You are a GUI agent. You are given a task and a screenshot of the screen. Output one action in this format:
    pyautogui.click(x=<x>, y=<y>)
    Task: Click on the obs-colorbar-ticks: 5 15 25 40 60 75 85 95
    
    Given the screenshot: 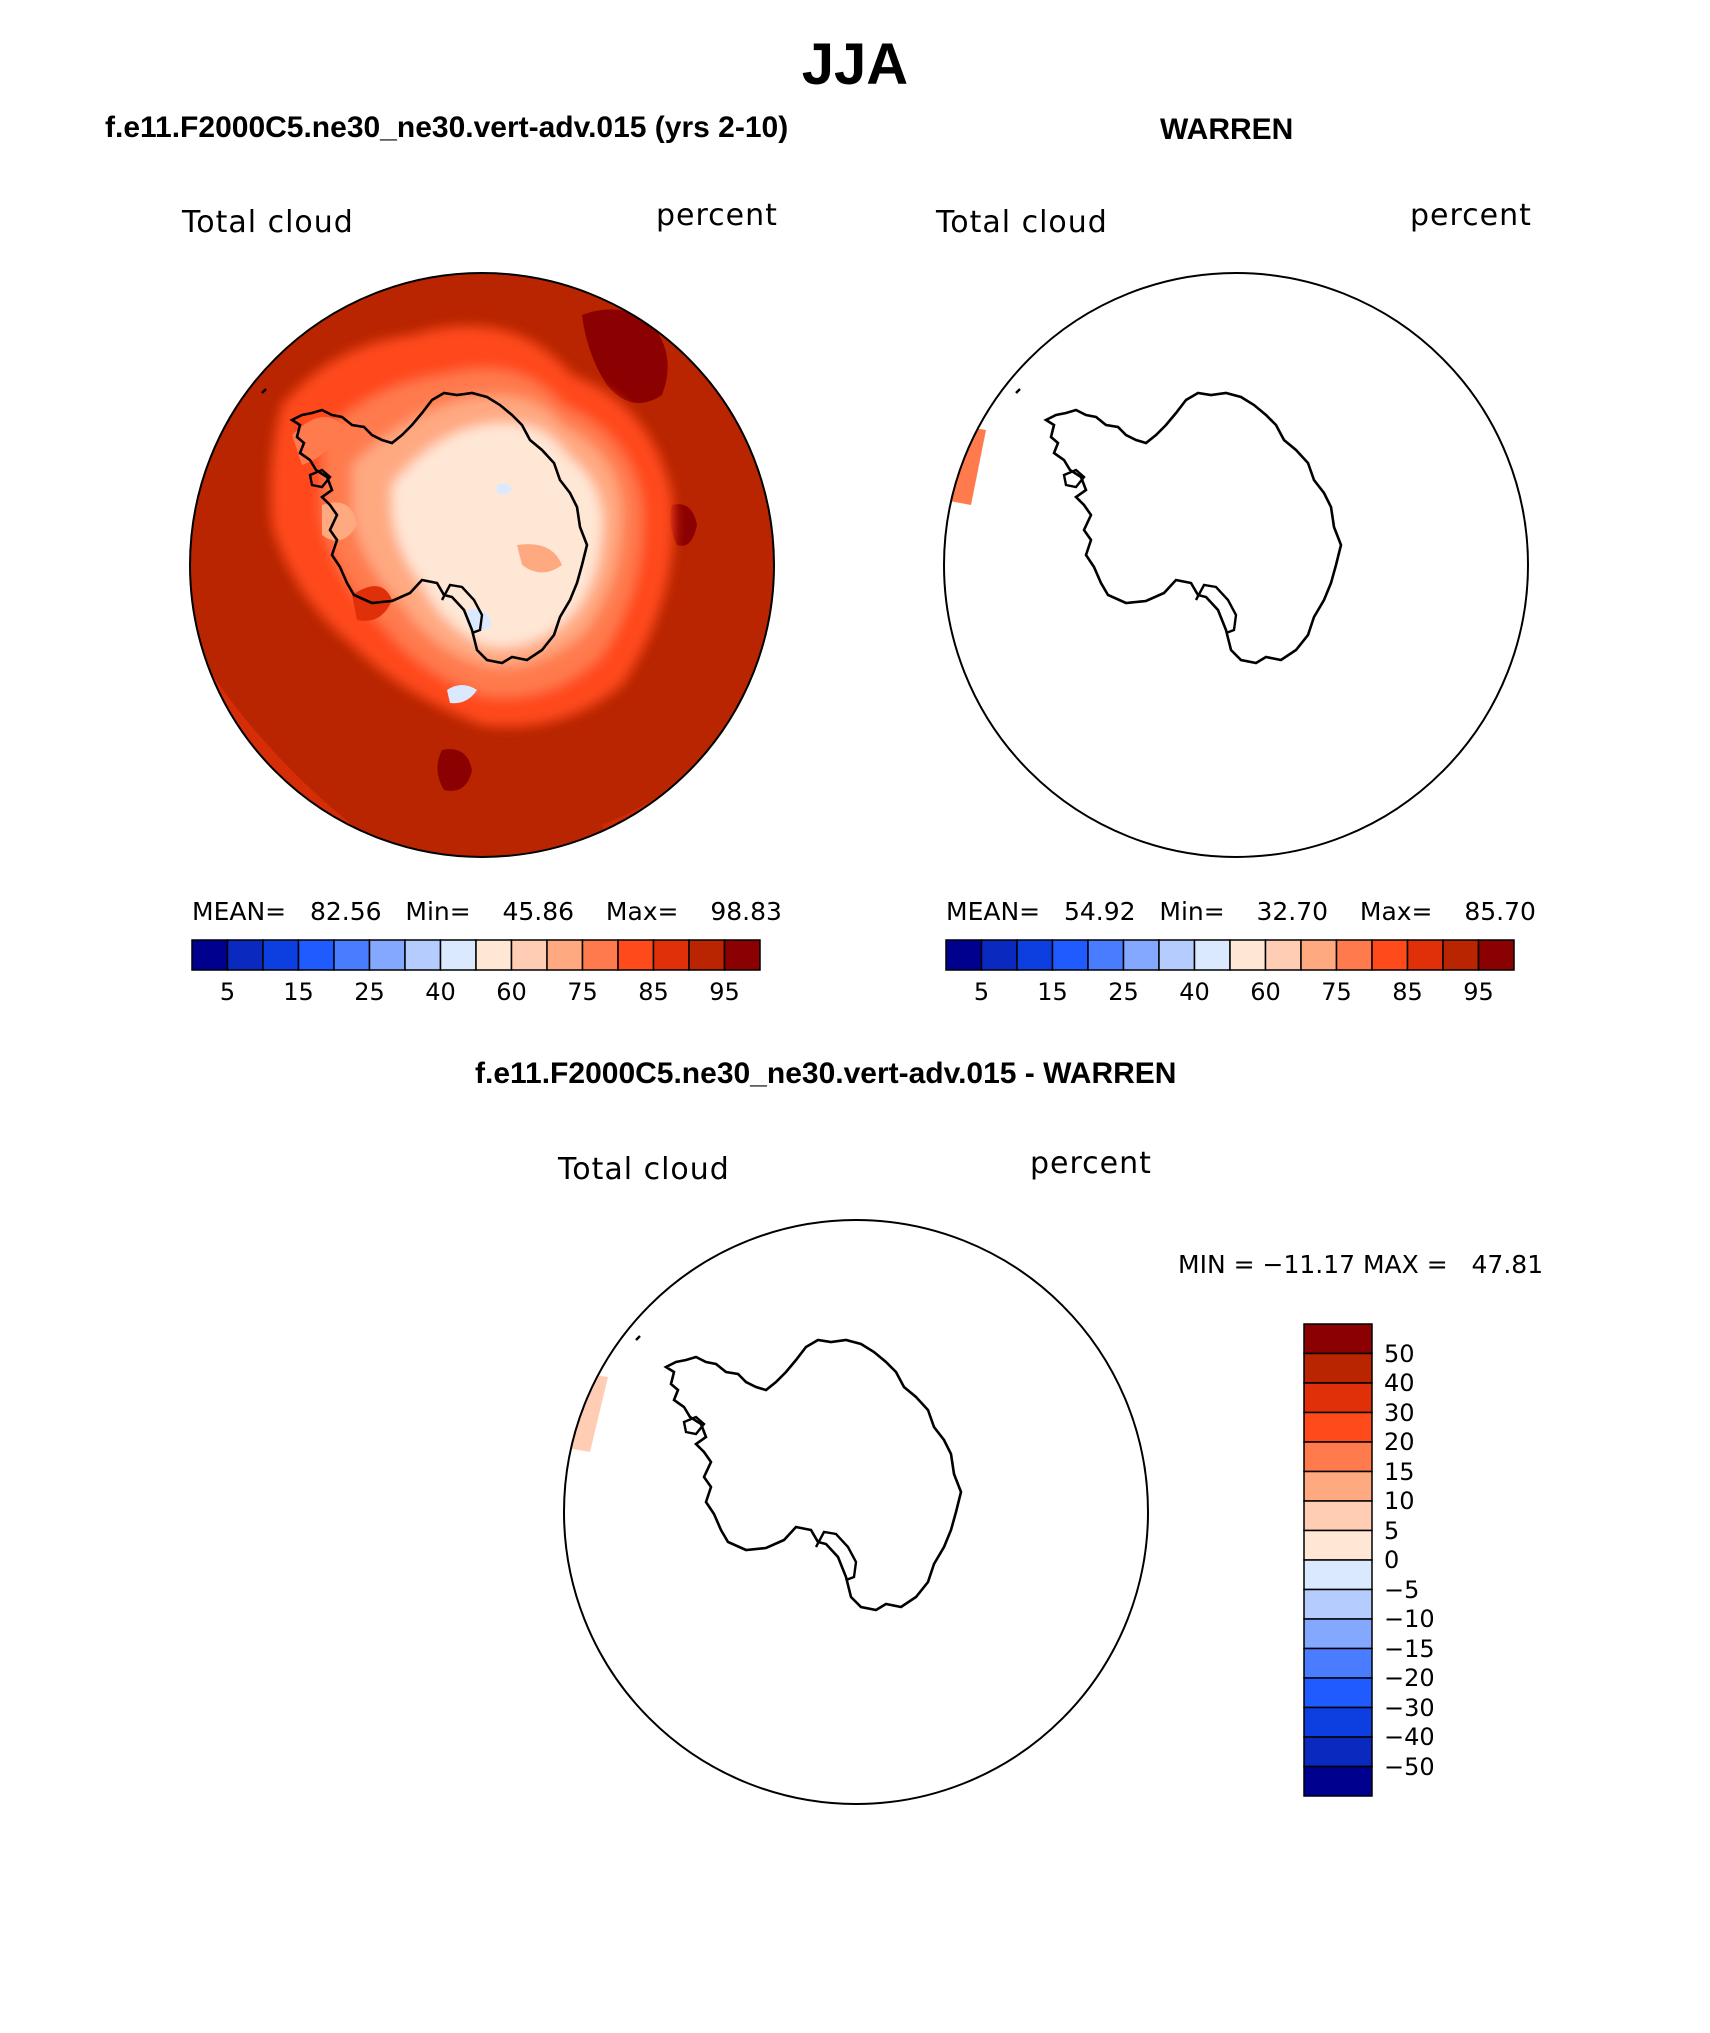 What is the action you would take?
    pyautogui.click(x=1230, y=993)
    